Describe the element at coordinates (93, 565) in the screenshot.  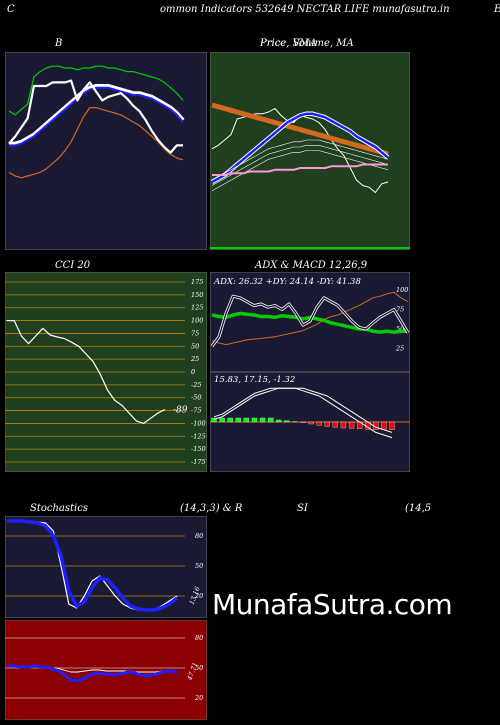
I see `stoch-d-line` at that location.